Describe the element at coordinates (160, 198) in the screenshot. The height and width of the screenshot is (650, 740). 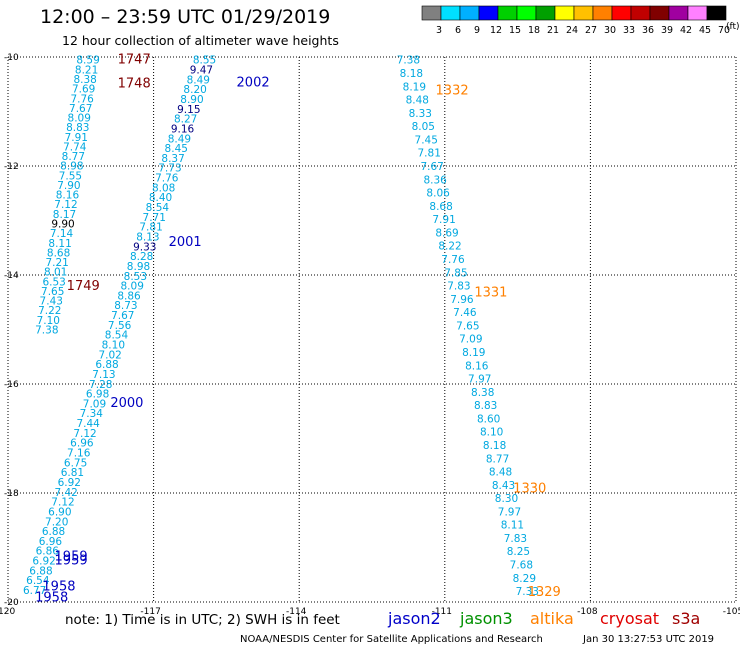
I see `wave-height-value: 8.40` at that location.